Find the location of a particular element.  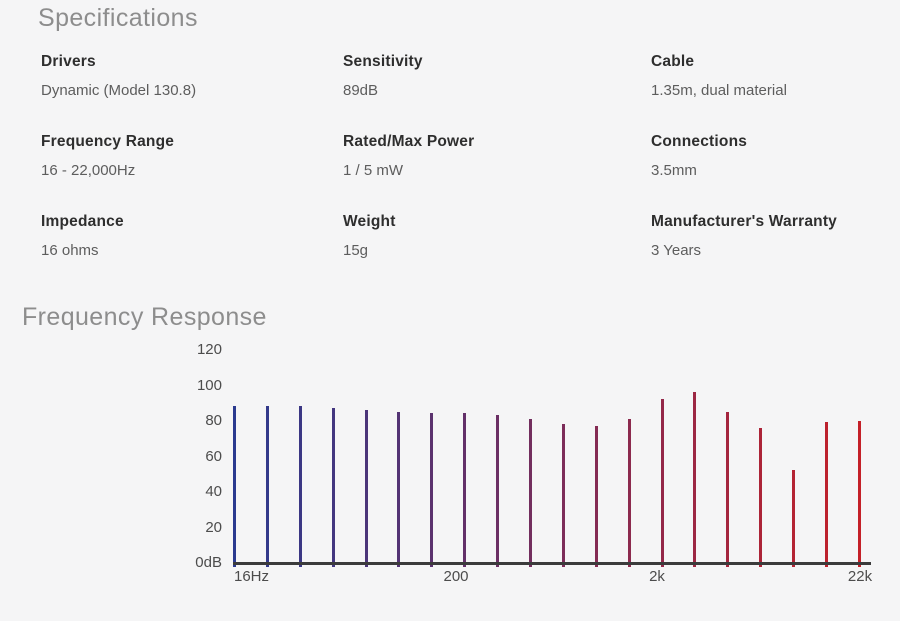

spec-label: Connections is located at coordinates (699, 141).